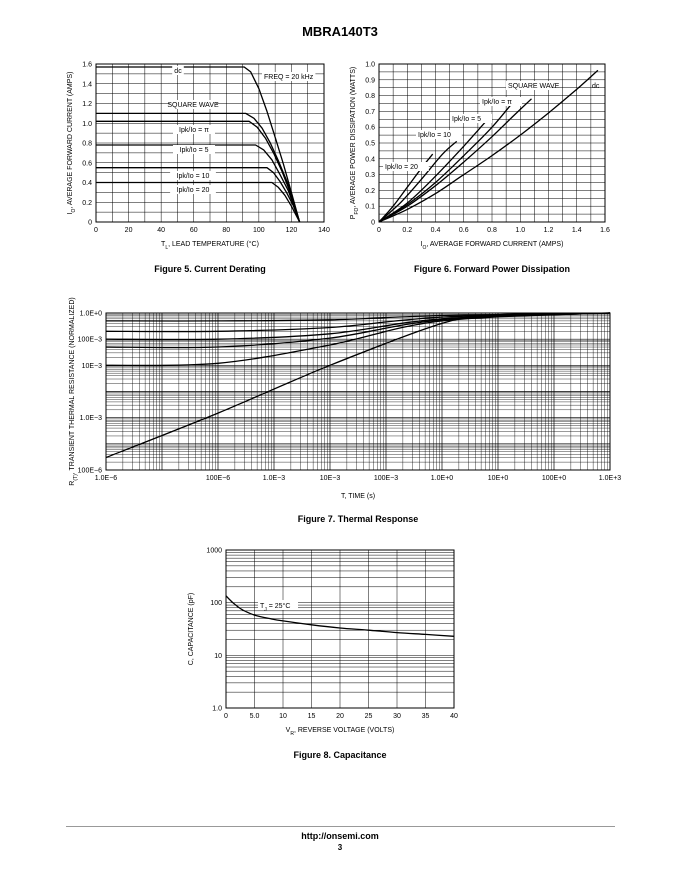 The width and height of the screenshot is (680, 880). I want to click on x-tick-label: 1.2, so click(549, 230).